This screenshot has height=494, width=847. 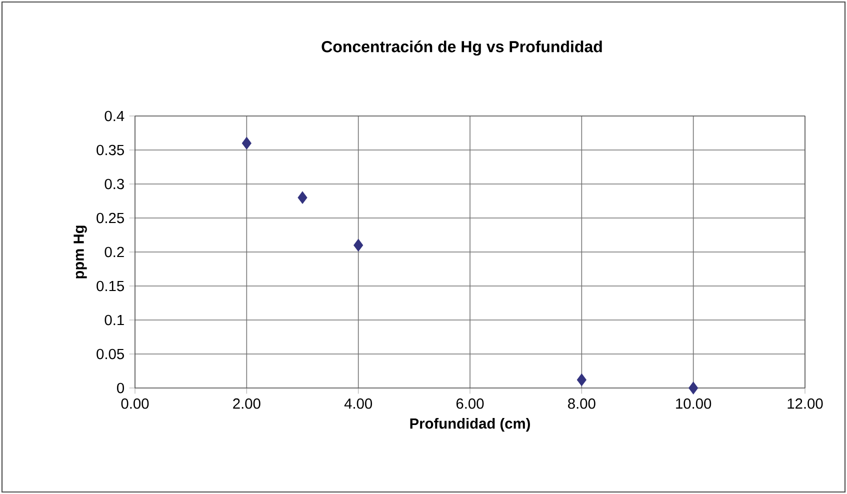 I want to click on x-tick-label: 8.00, so click(x=582, y=403).